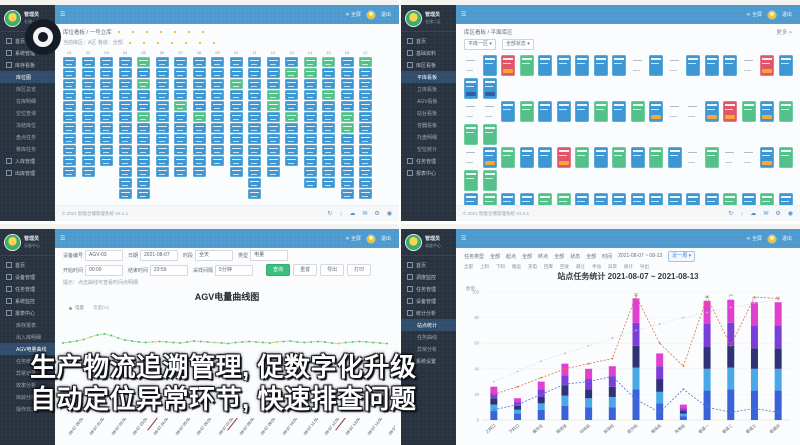  I want to click on sidebar-item: 在库明细, so click(27, 101).